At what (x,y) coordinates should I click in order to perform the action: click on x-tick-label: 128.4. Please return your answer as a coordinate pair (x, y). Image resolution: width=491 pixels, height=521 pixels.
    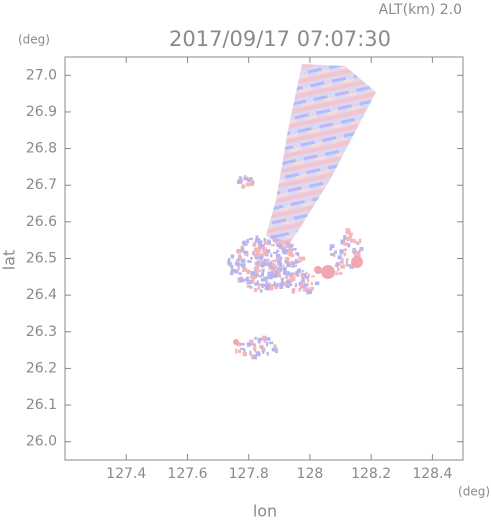
    Looking at the image, I should click on (432, 474).